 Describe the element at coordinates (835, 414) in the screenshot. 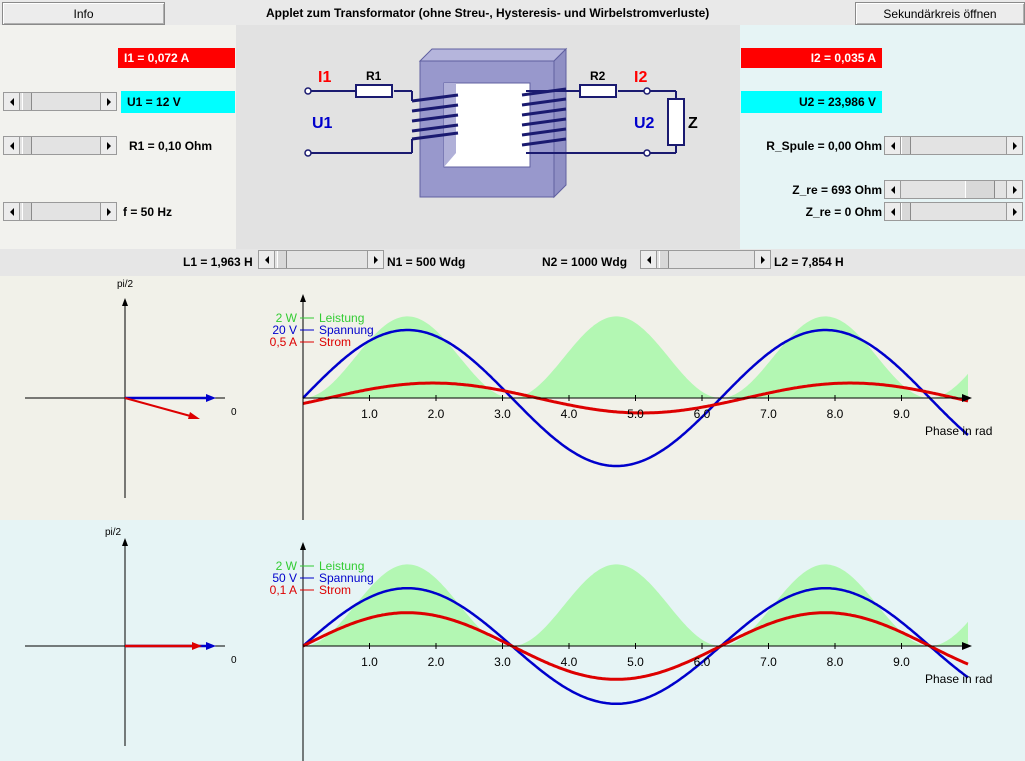

I see `primary-x-tick-label: 8.0` at that location.